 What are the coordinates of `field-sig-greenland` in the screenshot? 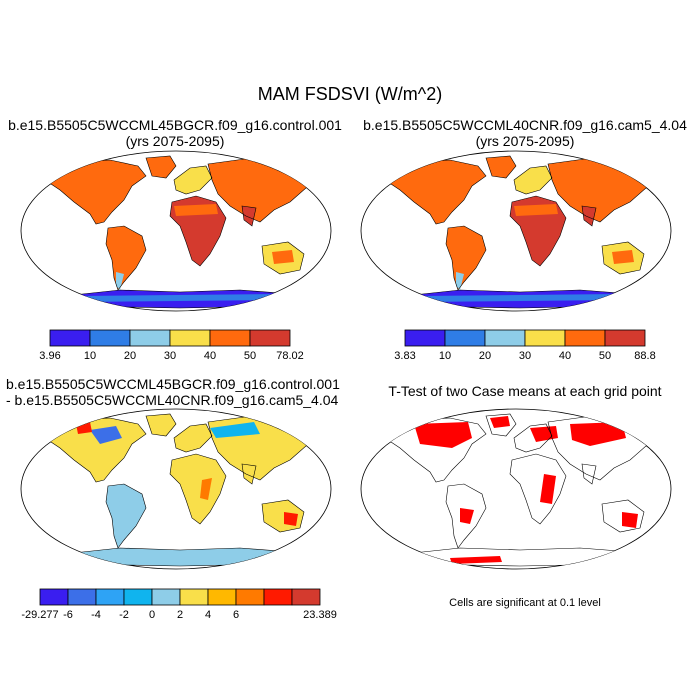 It's located at (500, 422).